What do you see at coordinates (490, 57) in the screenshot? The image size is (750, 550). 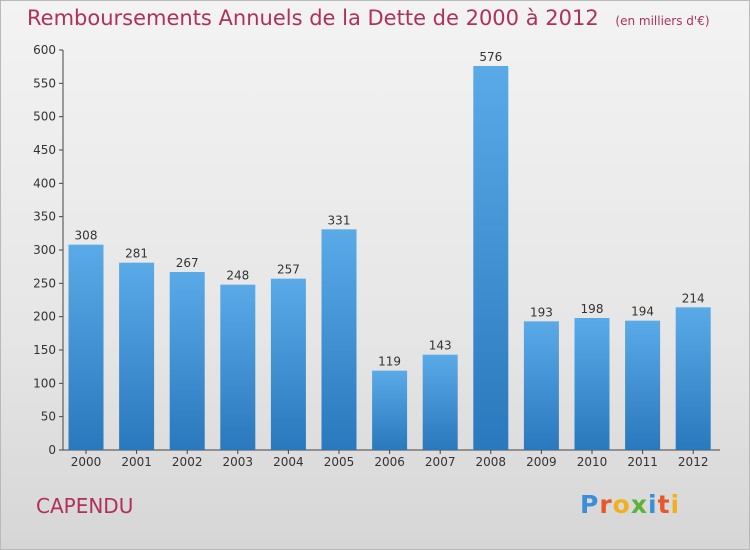 I see `bar-value-label: 576` at bounding box center [490, 57].